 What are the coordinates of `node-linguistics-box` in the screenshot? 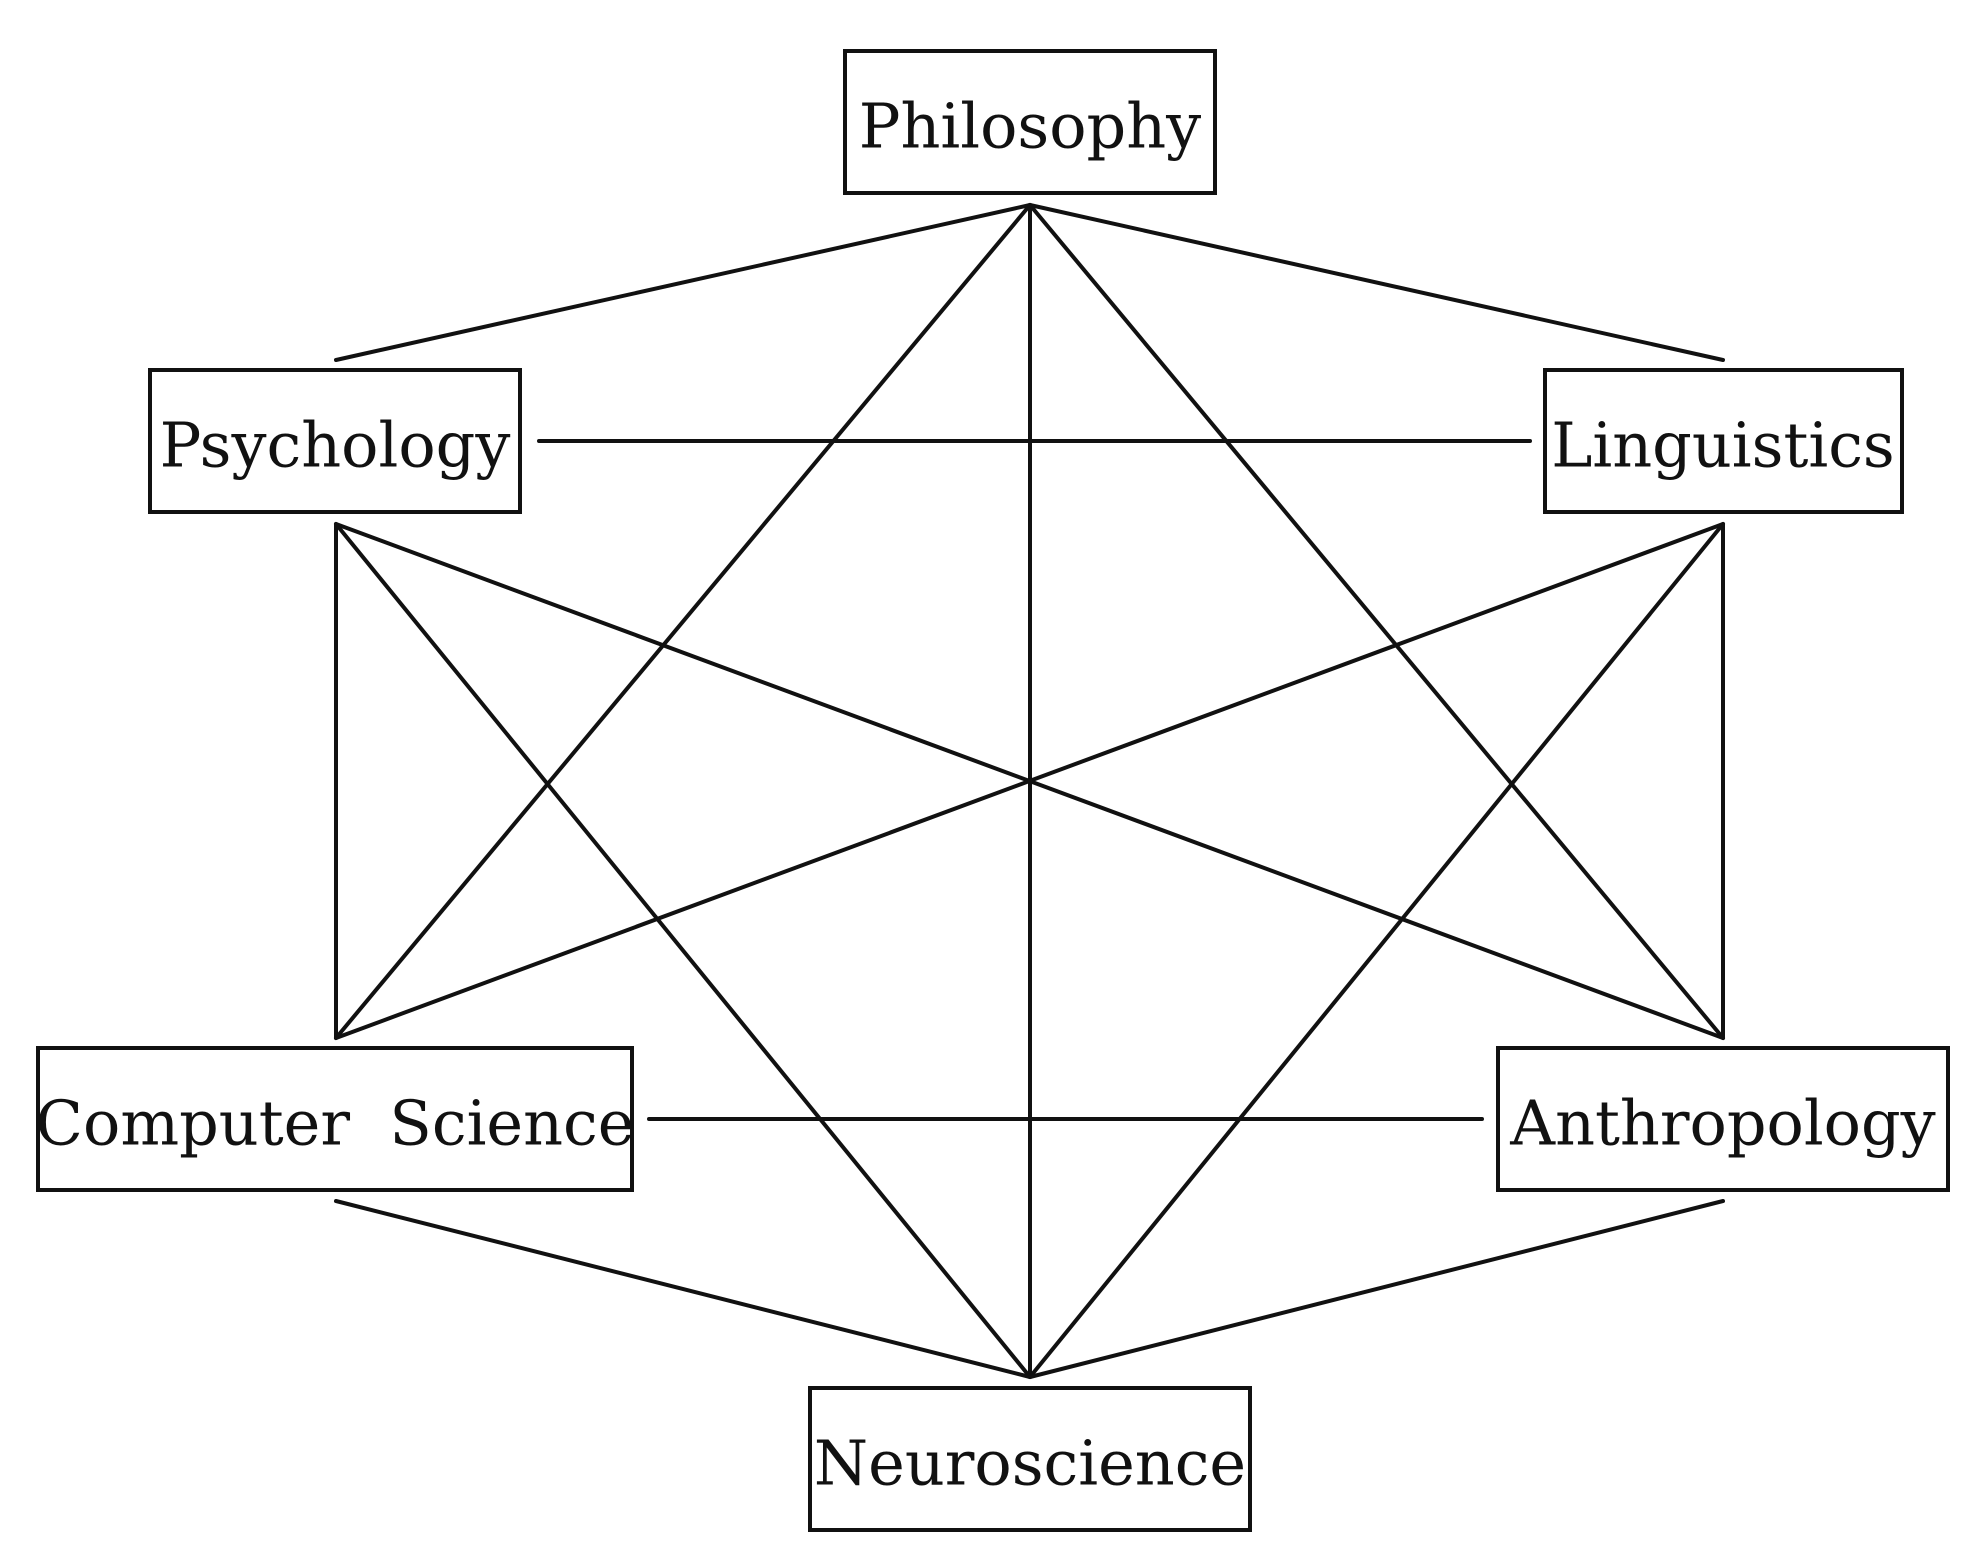 It's located at (1723, 441).